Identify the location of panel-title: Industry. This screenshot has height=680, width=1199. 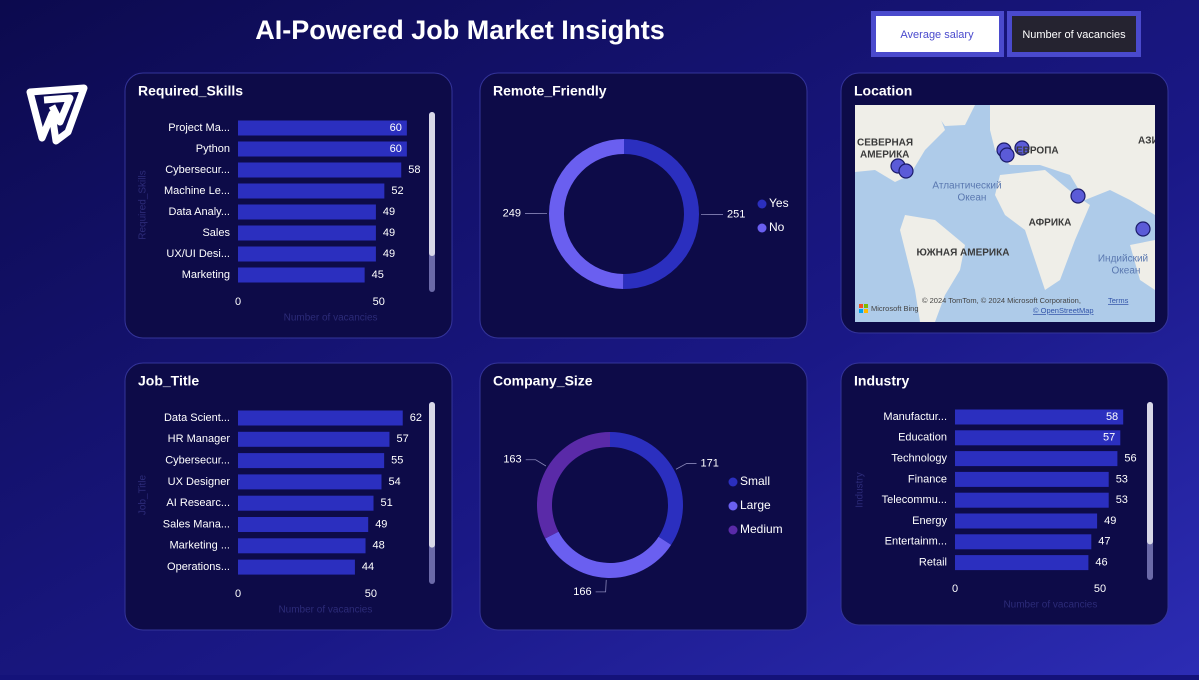
(881, 381).